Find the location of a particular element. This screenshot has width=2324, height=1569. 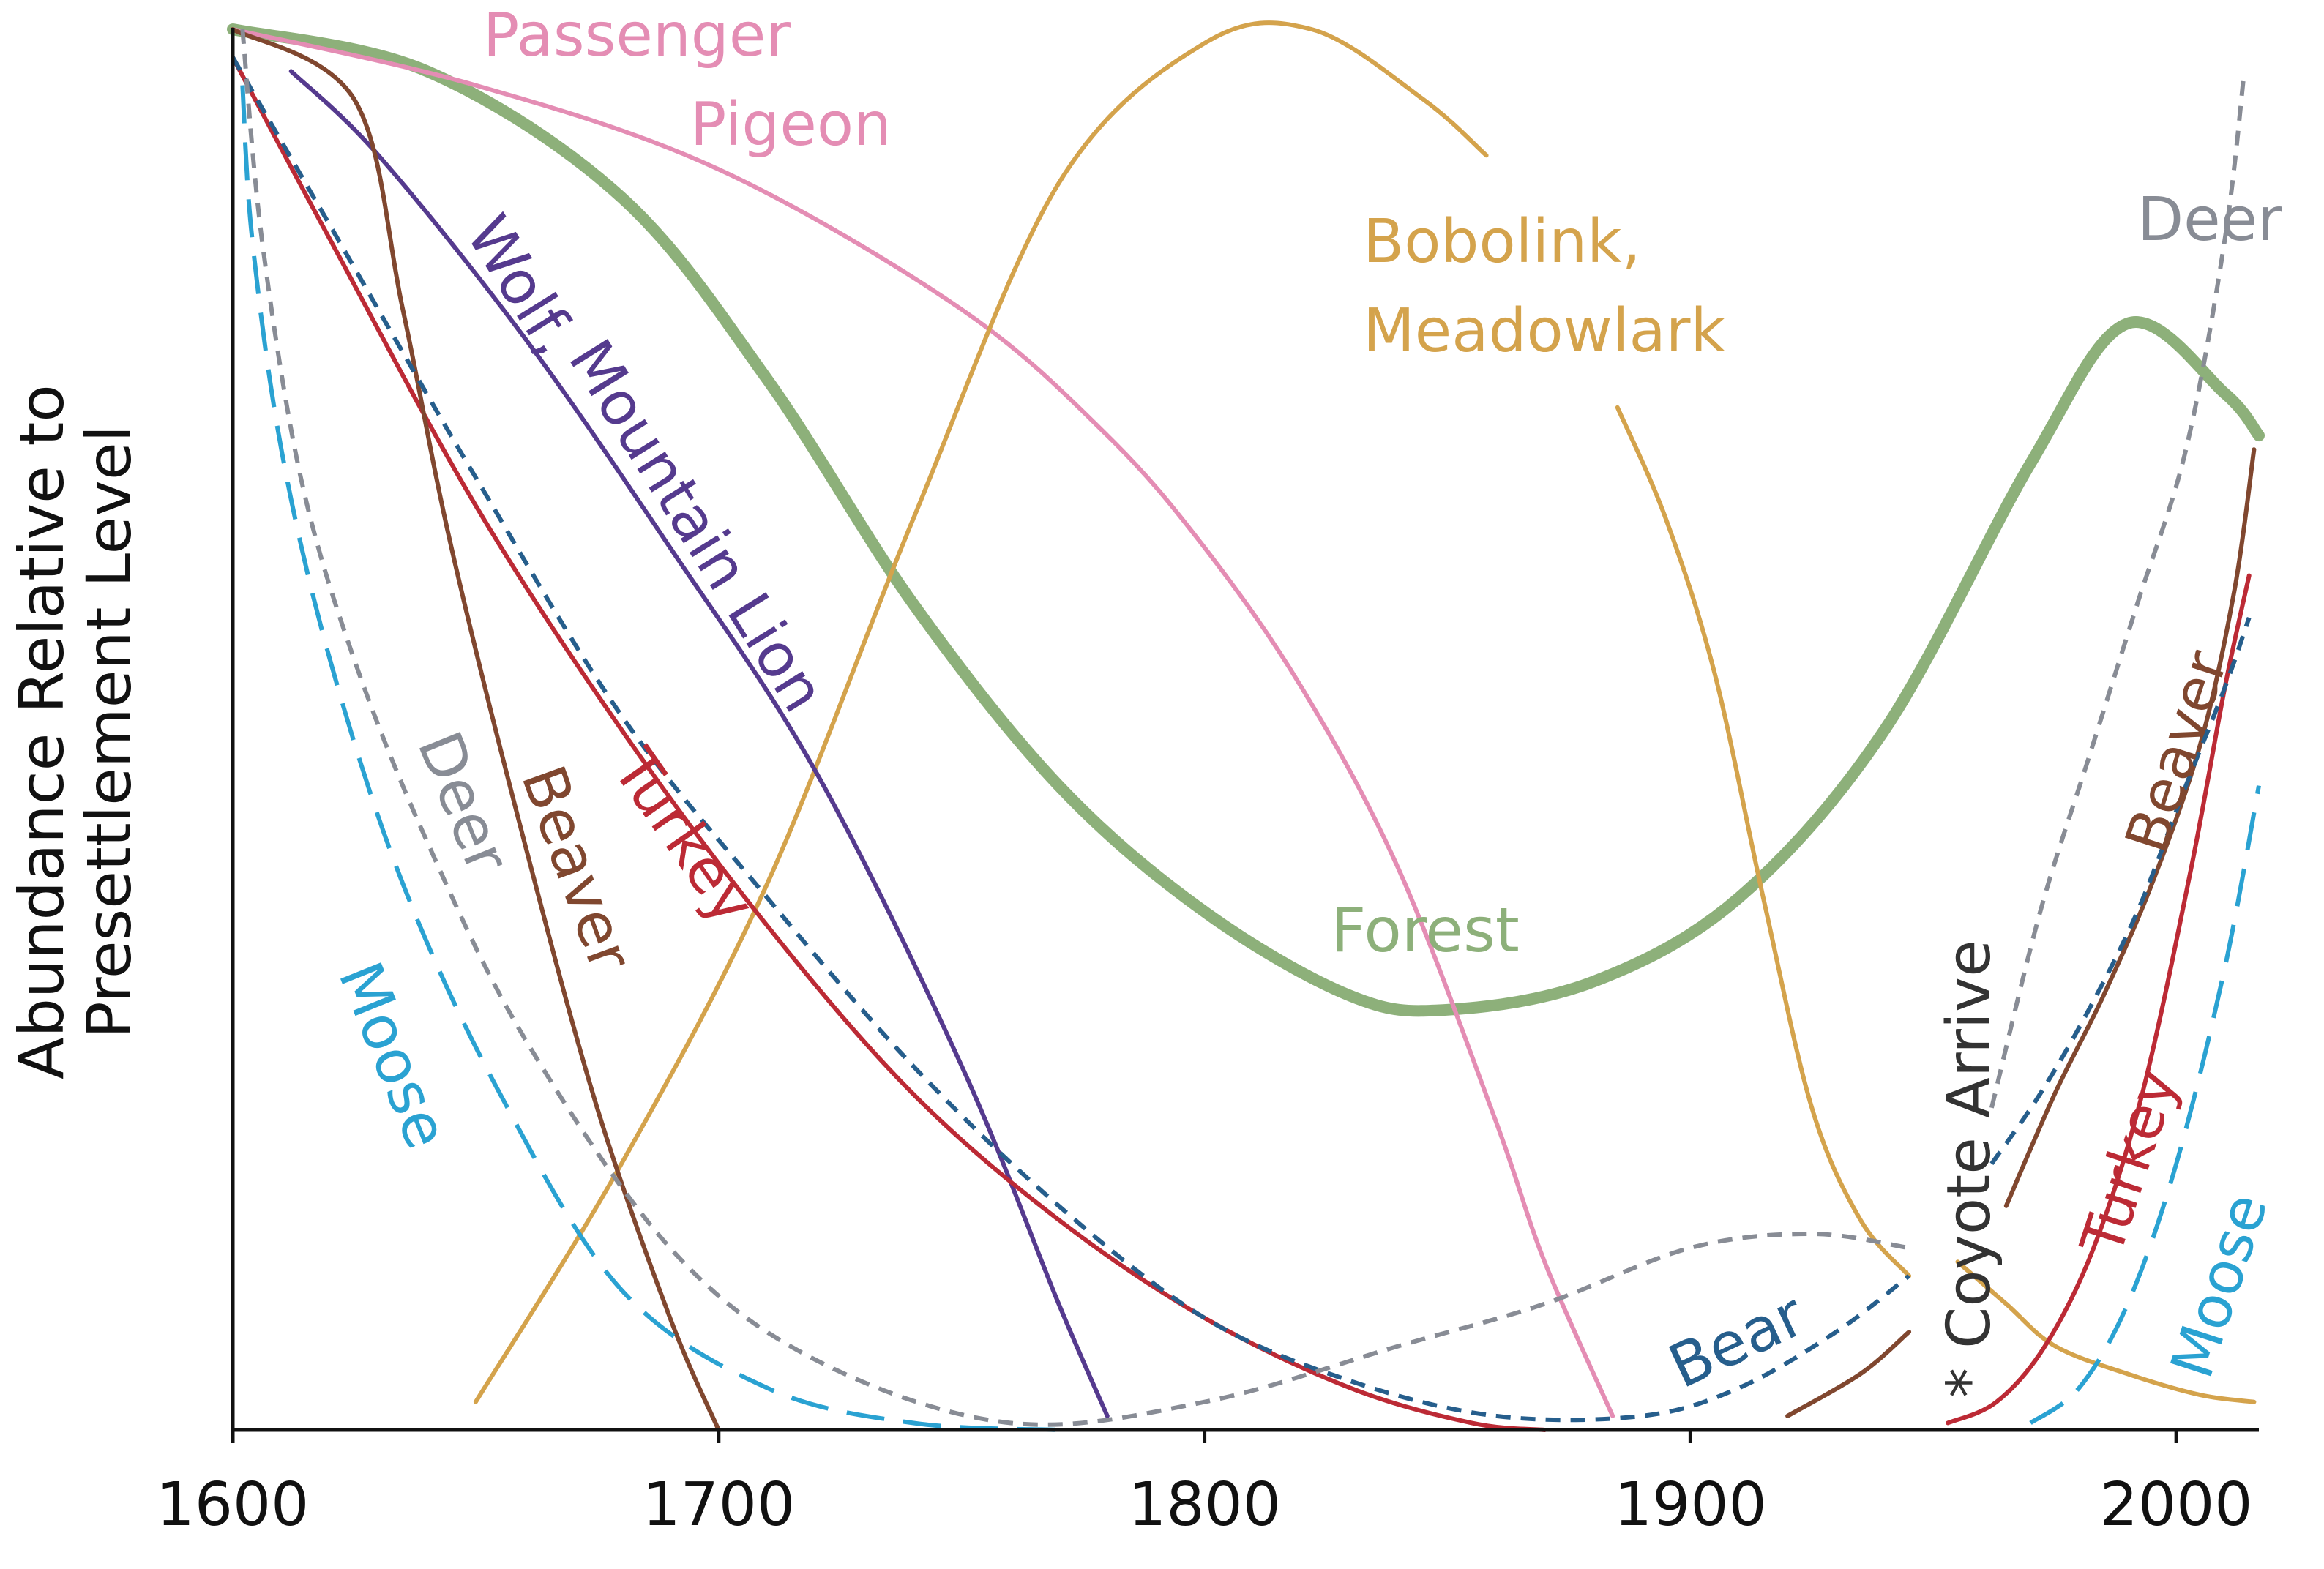

moose-label-left: Moose is located at coordinates (392, 1056).